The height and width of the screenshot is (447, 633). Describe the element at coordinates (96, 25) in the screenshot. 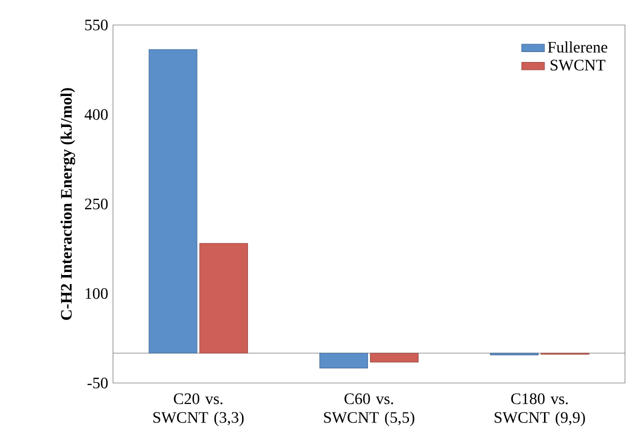

I see `y-tick-label: 550` at that location.